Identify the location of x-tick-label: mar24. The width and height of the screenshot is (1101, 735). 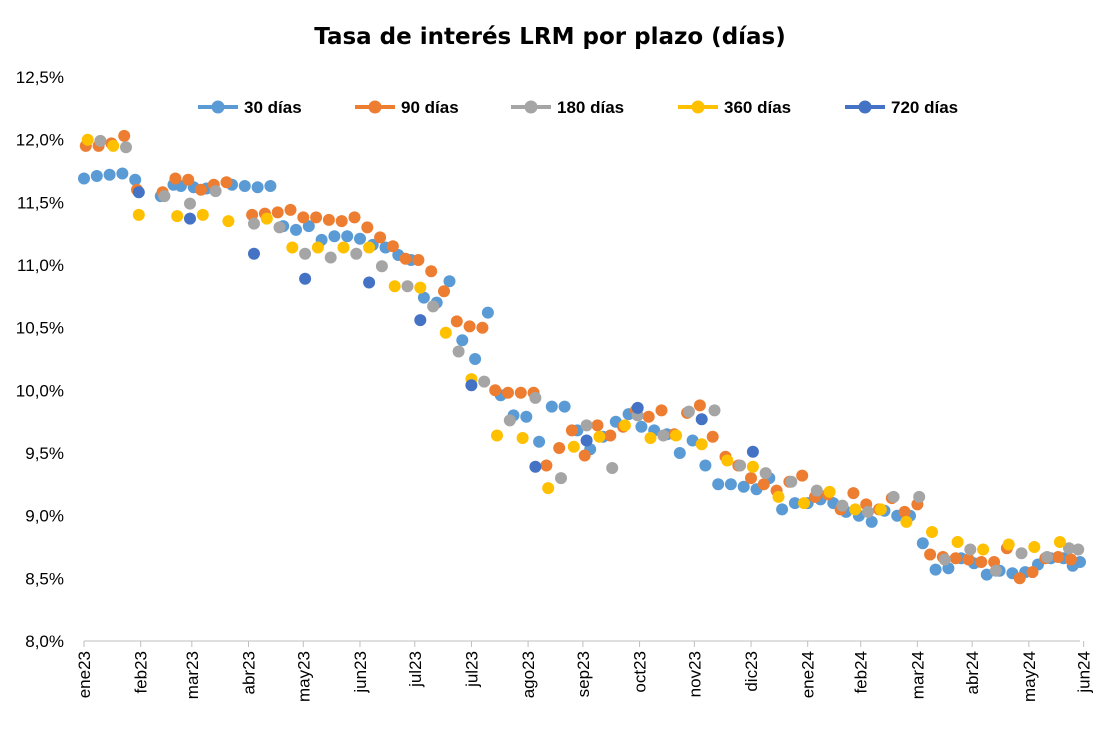
(917, 675).